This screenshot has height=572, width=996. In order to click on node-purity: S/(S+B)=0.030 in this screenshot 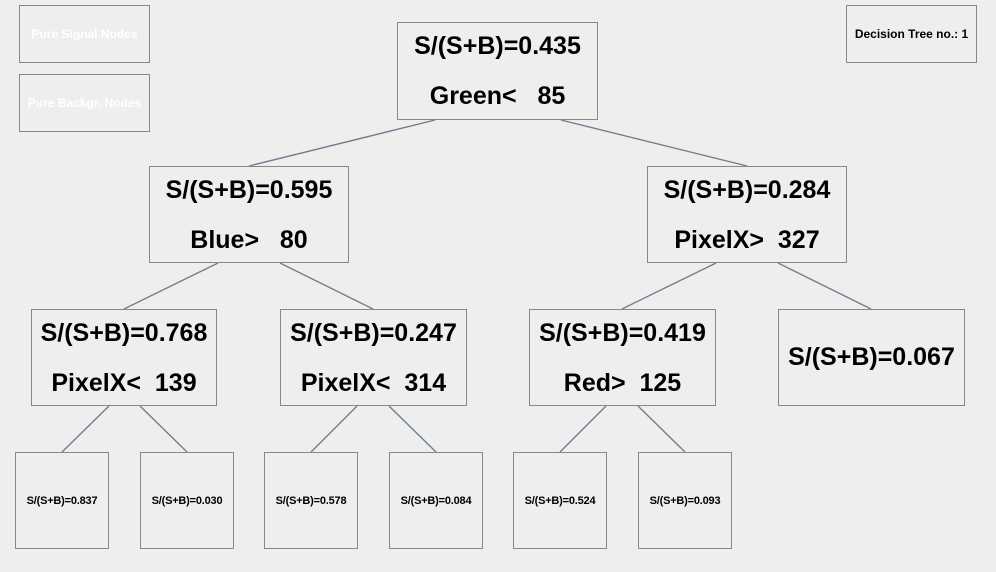, I will do `click(187, 500)`.